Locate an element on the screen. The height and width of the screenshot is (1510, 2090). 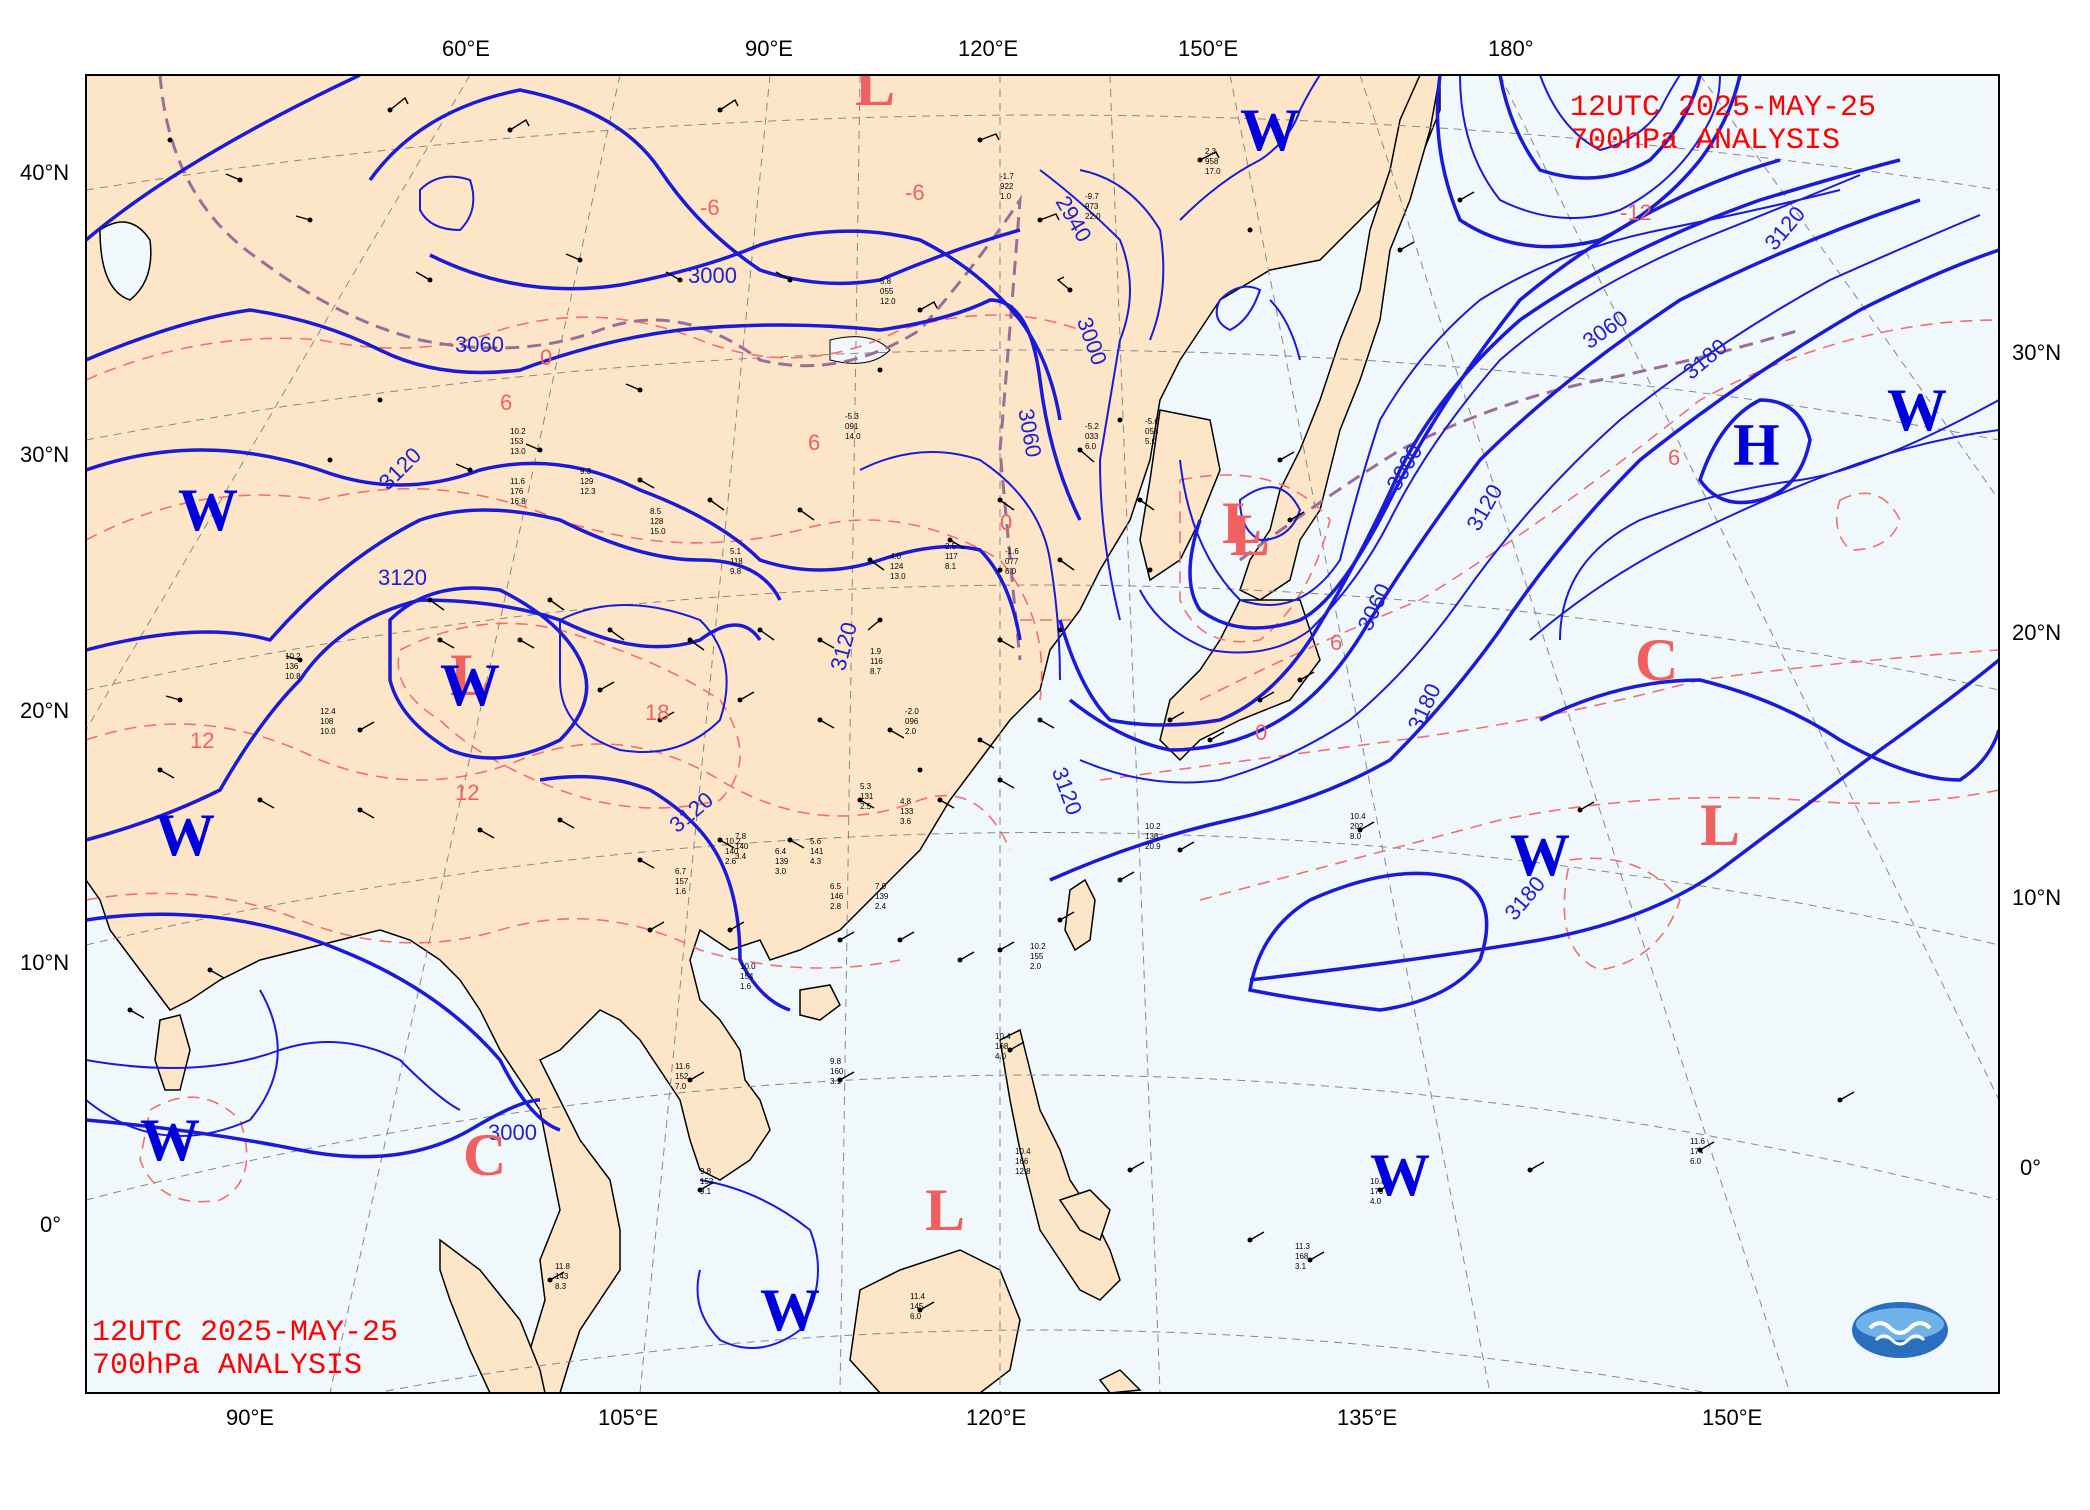
lat-label: 30°N is located at coordinates (2036, 352).